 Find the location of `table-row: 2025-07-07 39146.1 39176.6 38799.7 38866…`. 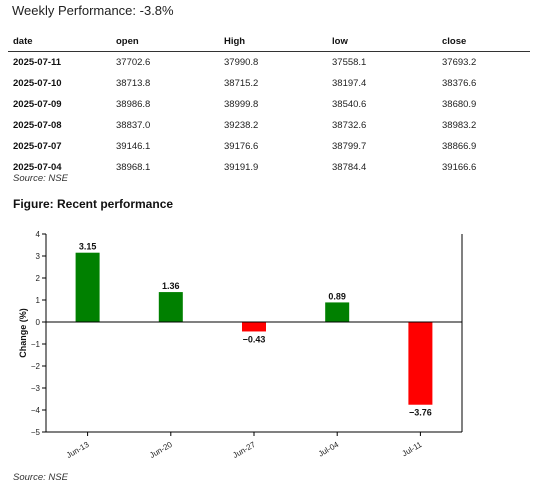

table-row: 2025-07-07 39146.1 39176.6 38799.7 38866… is located at coordinates (269, 146).